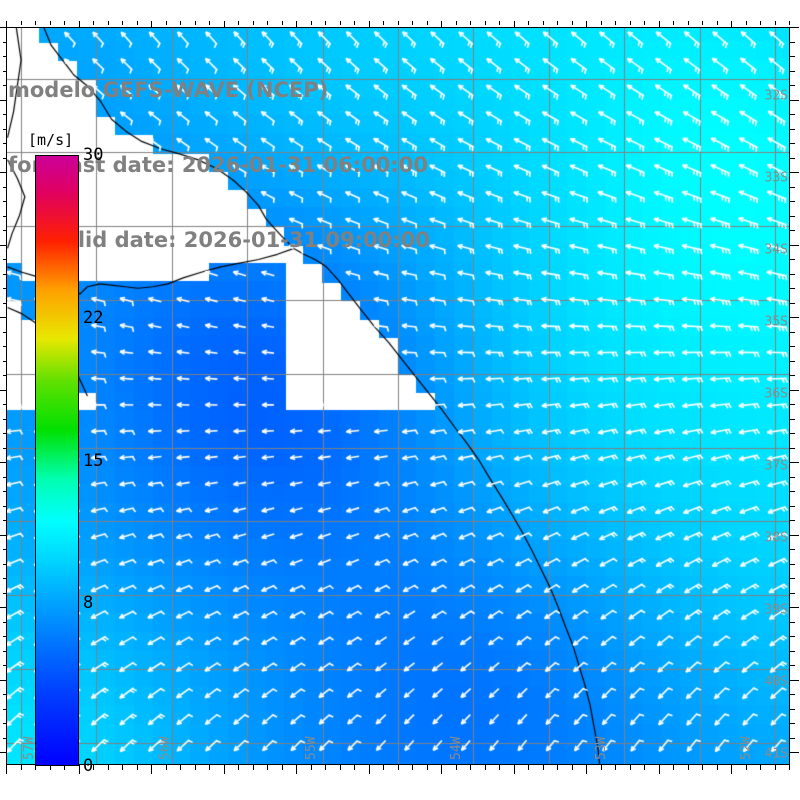  I want to click on lon-label-57W: 57W, so click(29, 748).